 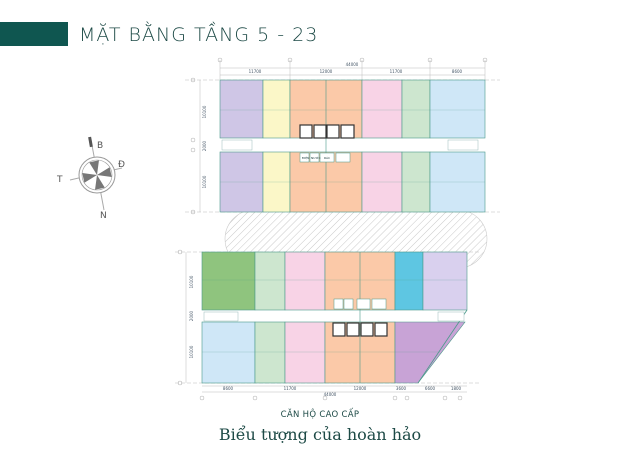 I want to click on stair-right, so click(x=463, y=145).